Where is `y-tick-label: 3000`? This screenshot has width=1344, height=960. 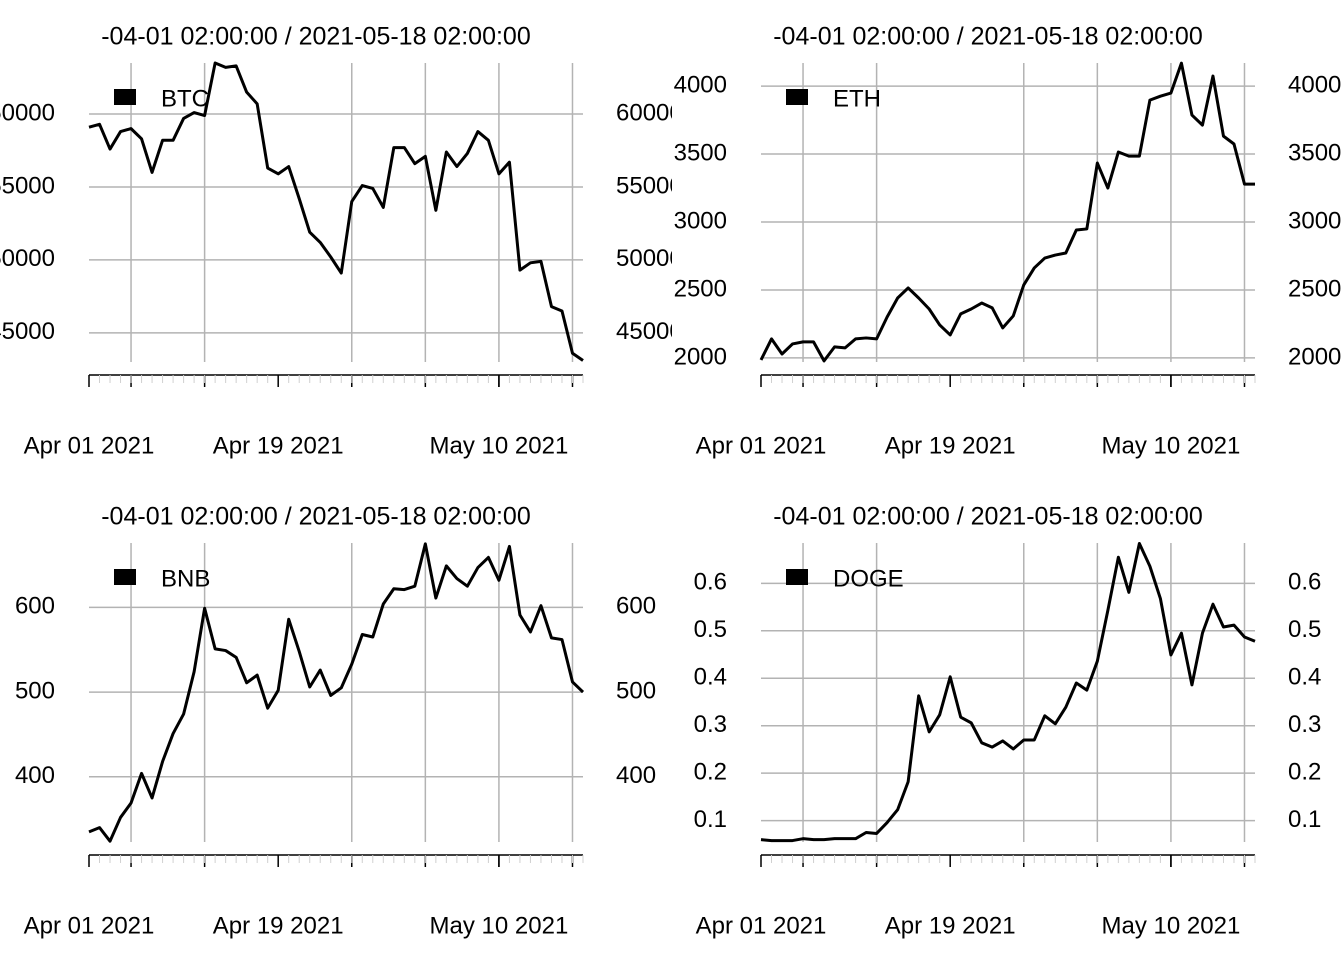
y-tick-label: 3000 is located at coordinates (700, 220).